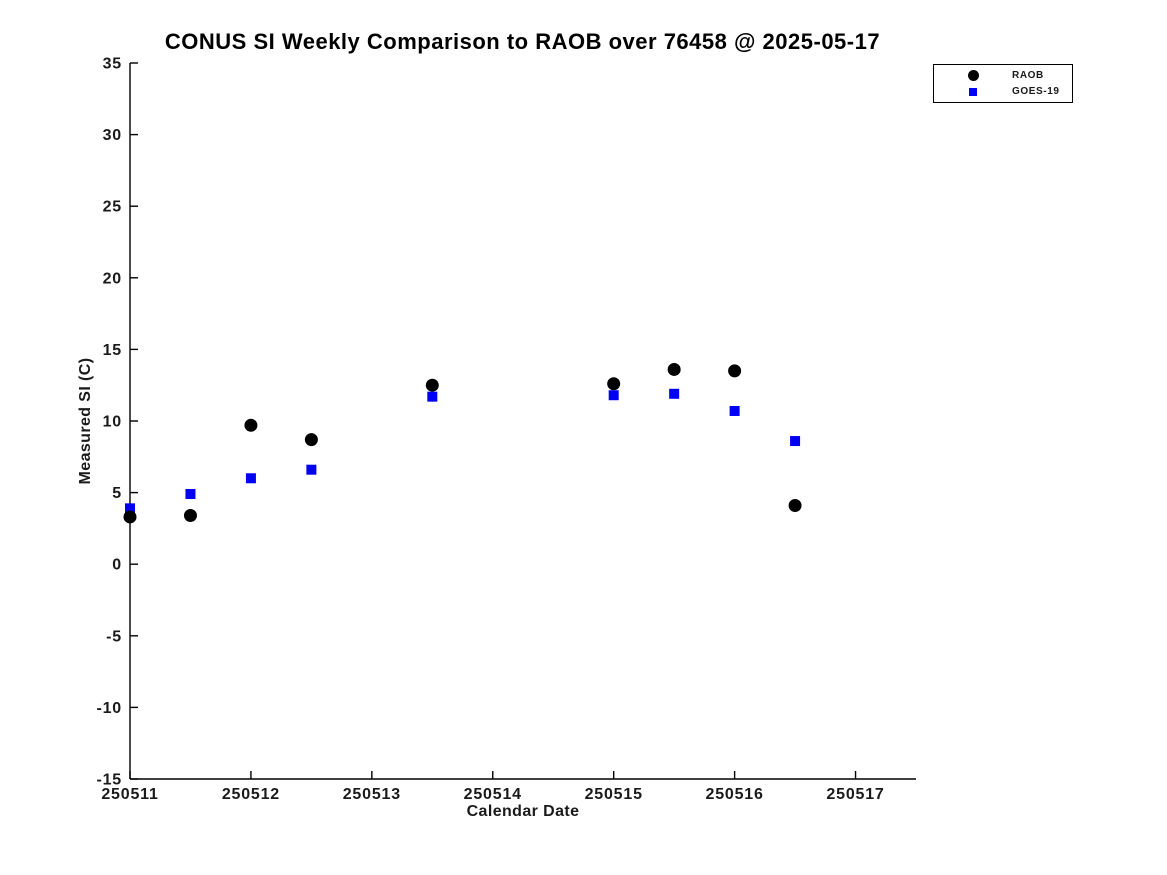 The width and height of the screenshot is (1167, 875). What do you see at coordinates (1036, 91) in the screenshot?
I see `legend-label-goes-19: GOES-19` at bounding box center [1036, 91].